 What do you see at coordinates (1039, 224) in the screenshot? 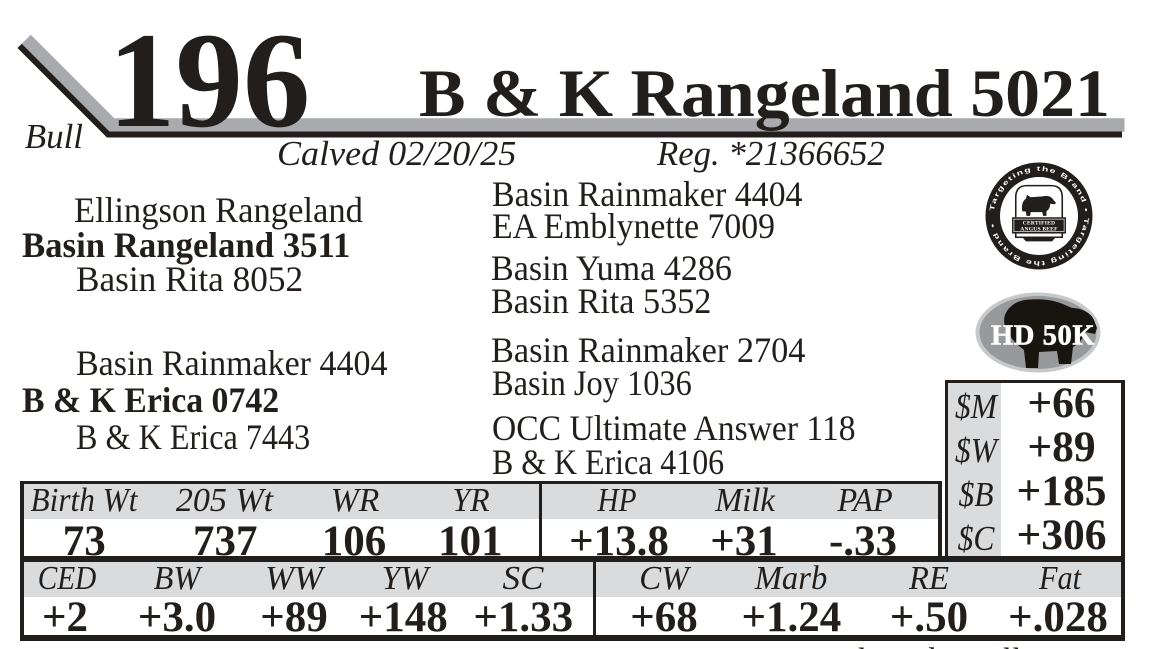
I see `svg-text: CERTIFIED` at bounding box center [1039, 224].